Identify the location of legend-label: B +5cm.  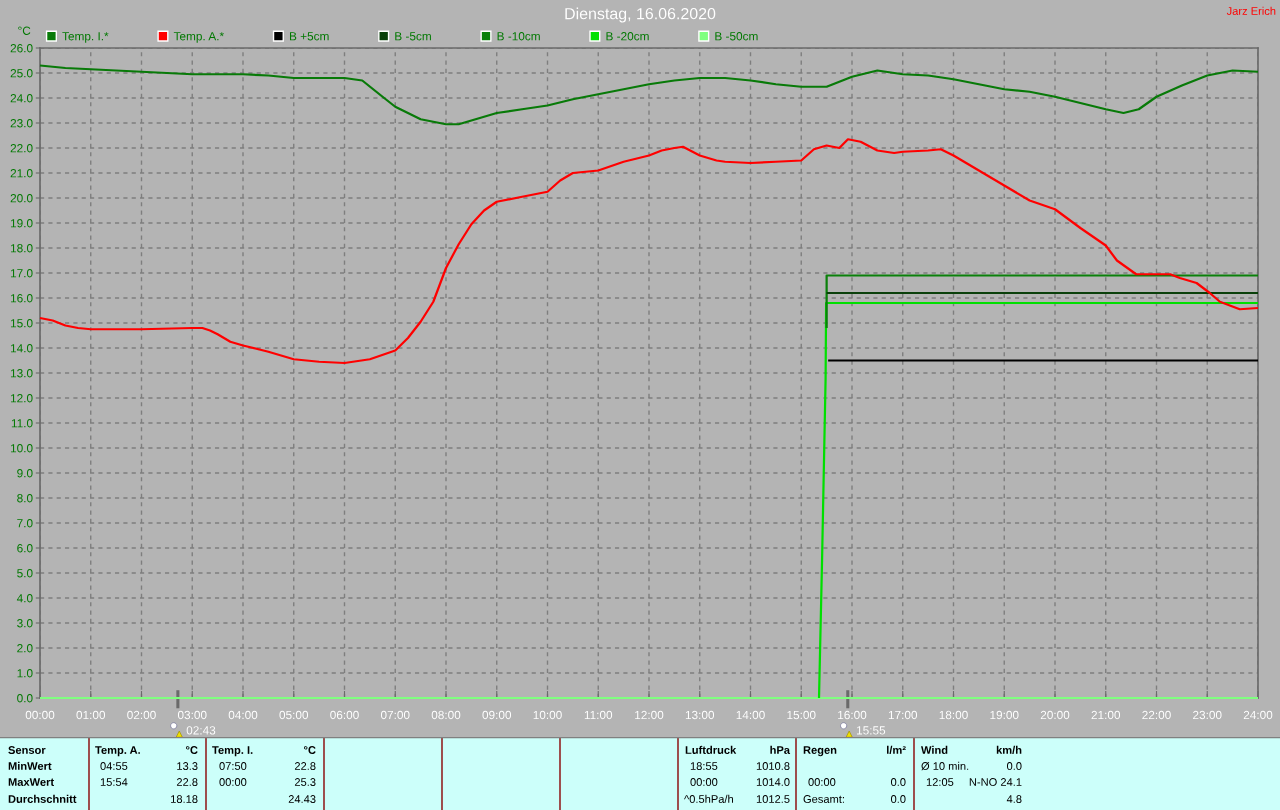
(309, 36).